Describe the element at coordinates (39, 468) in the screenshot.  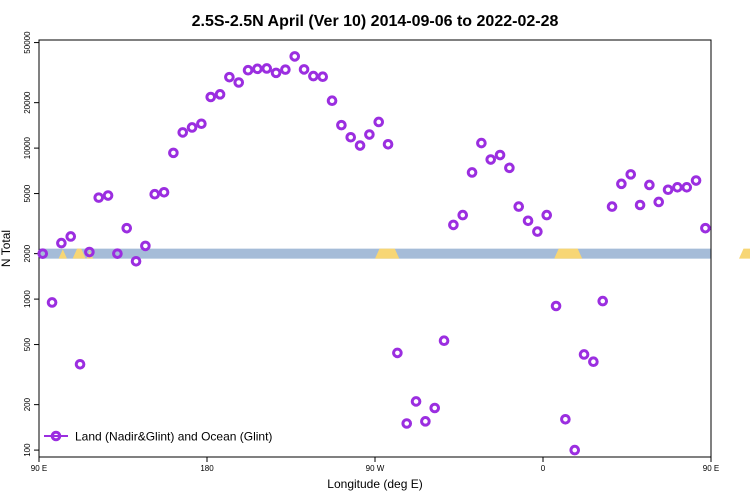
I see `x-tick-label-0: 90 E` at that location.